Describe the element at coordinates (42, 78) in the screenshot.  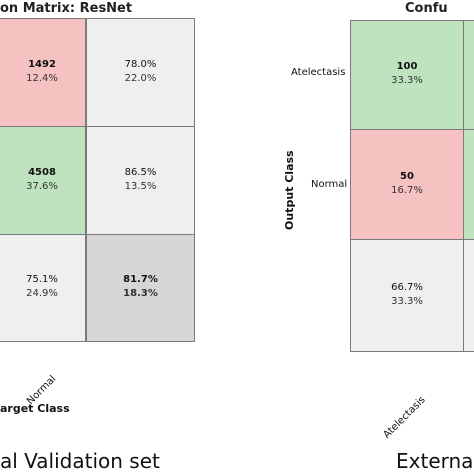
I see `left-cell-r0c0-pct: 12.4%` at that location.